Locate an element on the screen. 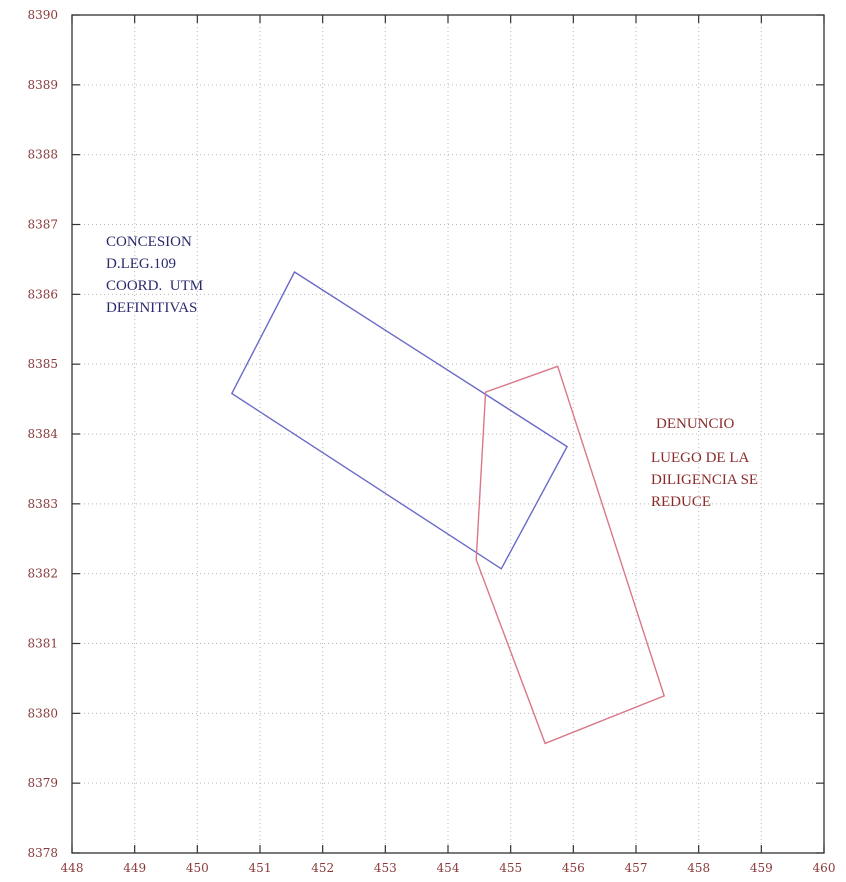 This screenshot has width=846, height=882. y-tick-label: 8388 is located at coordinates (42, 155).